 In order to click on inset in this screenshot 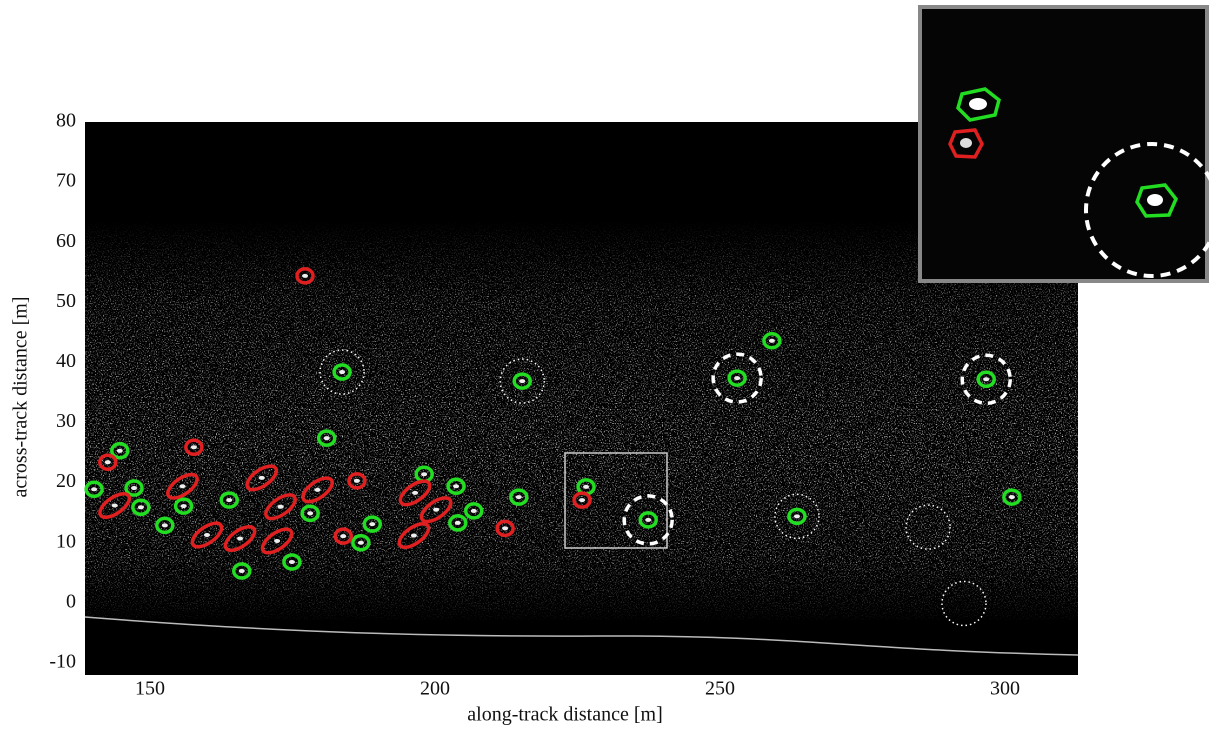, I will do `click(1063, 144)`.